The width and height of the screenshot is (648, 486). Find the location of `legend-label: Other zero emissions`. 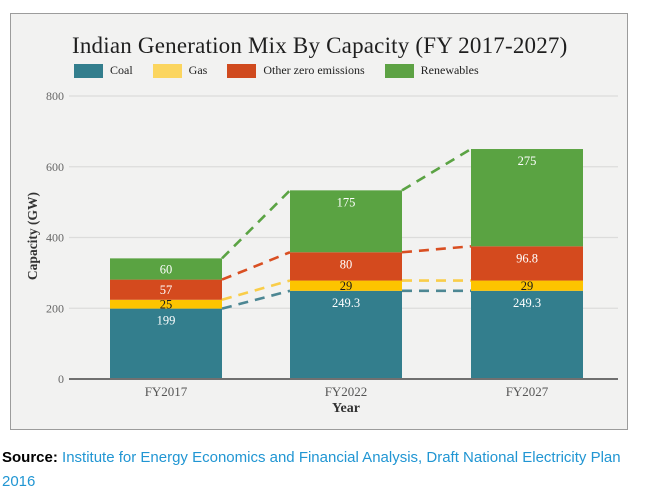

legend-label: Other zero emissions is located at coordinates (314, 70).